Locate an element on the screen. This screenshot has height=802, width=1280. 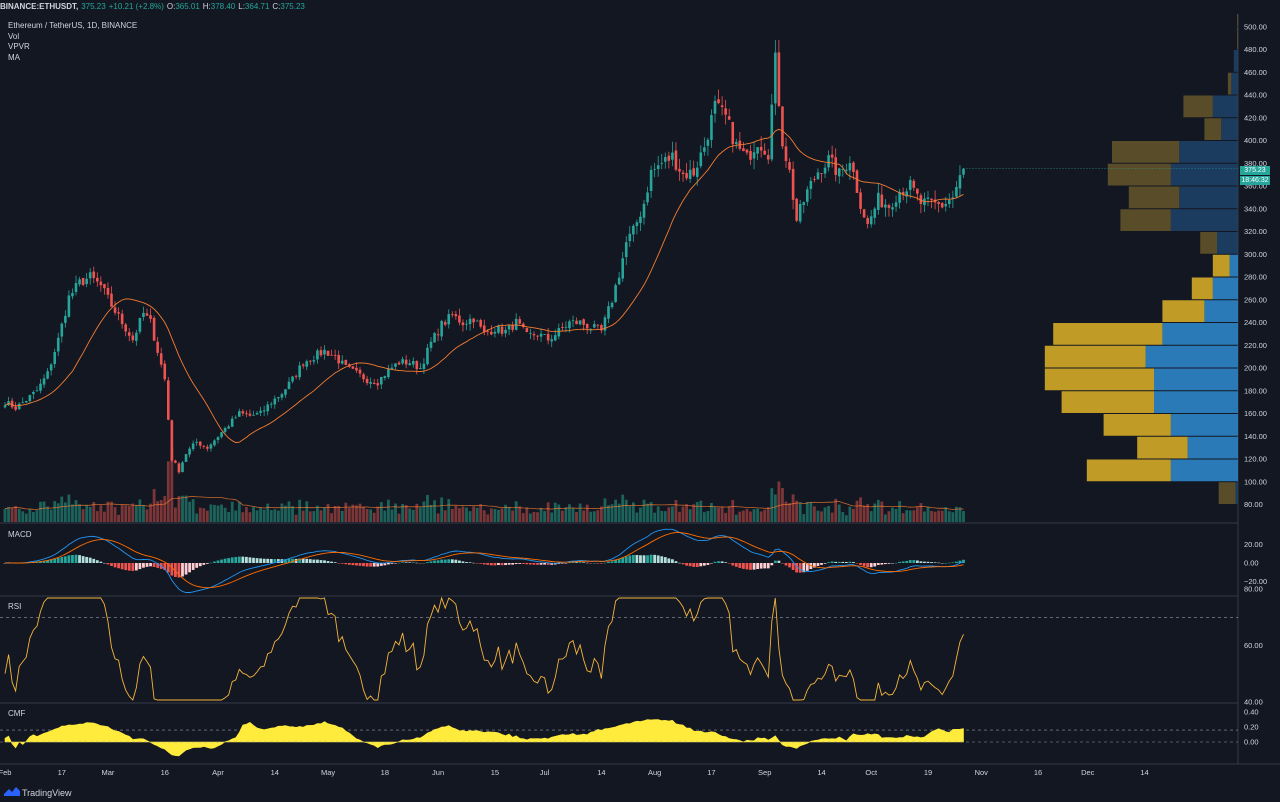
symbol-name: BINANCE:ETHUSDT, is located at coordinates (39, 6).